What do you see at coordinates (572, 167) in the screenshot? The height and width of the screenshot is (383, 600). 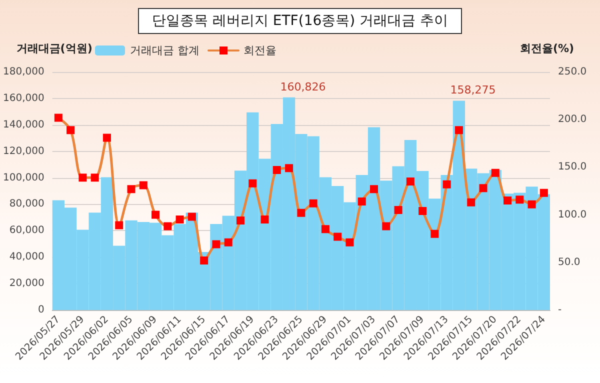 I see `y2-tick-label: 150.0` at bounding box center [572, 167].